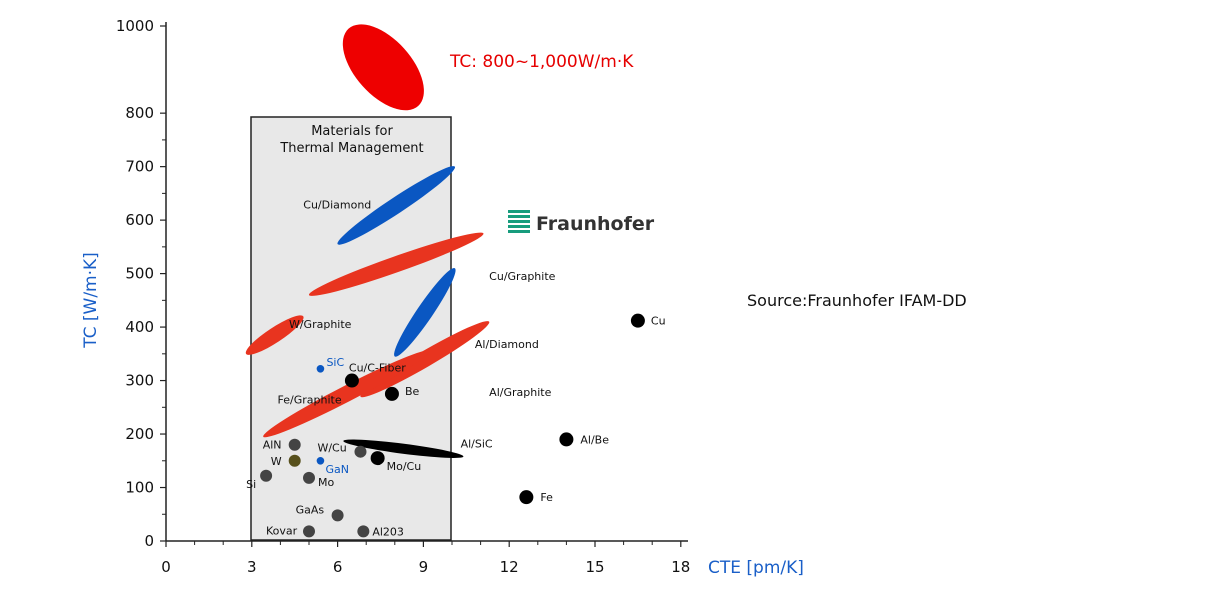  I want to click on fraunhofer-logo-text: Fraunhofer, so click(595, 224).